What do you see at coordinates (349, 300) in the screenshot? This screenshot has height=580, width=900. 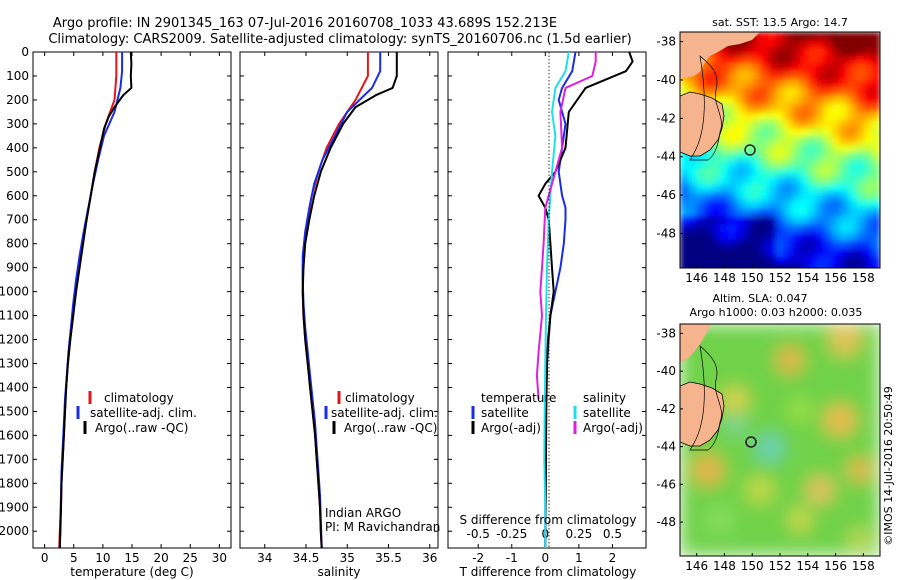 I see `series-line-argo-raw-qc` at bounding box center [349, 300].